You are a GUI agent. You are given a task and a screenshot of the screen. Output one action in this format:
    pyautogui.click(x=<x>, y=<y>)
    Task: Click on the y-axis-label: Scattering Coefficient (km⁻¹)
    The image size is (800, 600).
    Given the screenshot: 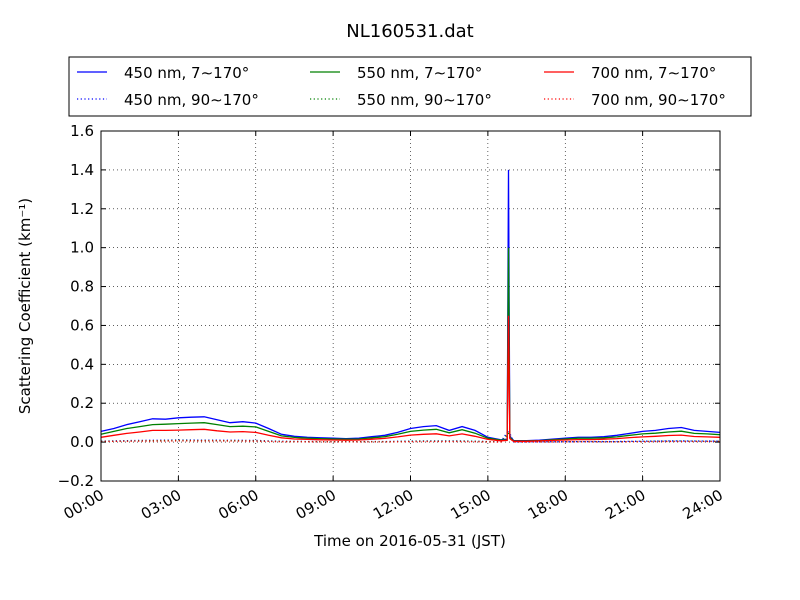 What is the action you would take?
    pyautogui.click(x=25, y=306)
    